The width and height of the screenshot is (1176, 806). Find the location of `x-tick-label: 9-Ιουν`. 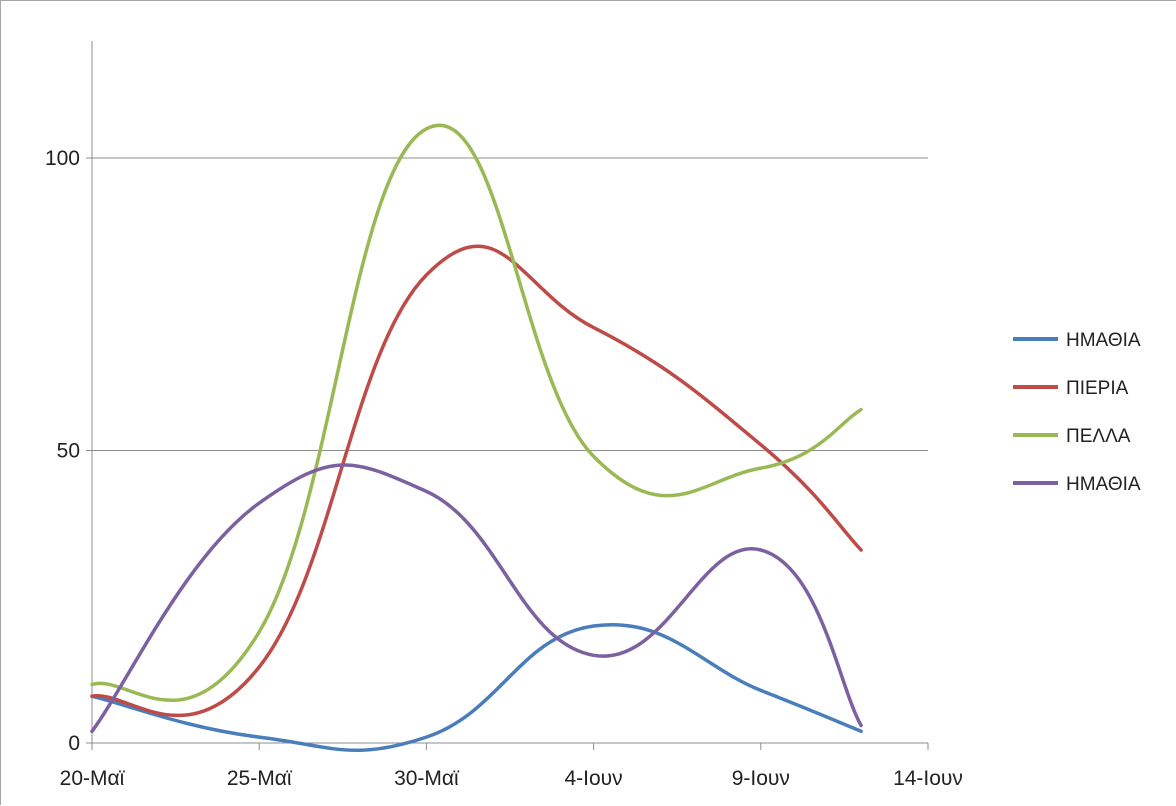

x-tick-label: 9-Ιουν is located at coordinates (761, 778).